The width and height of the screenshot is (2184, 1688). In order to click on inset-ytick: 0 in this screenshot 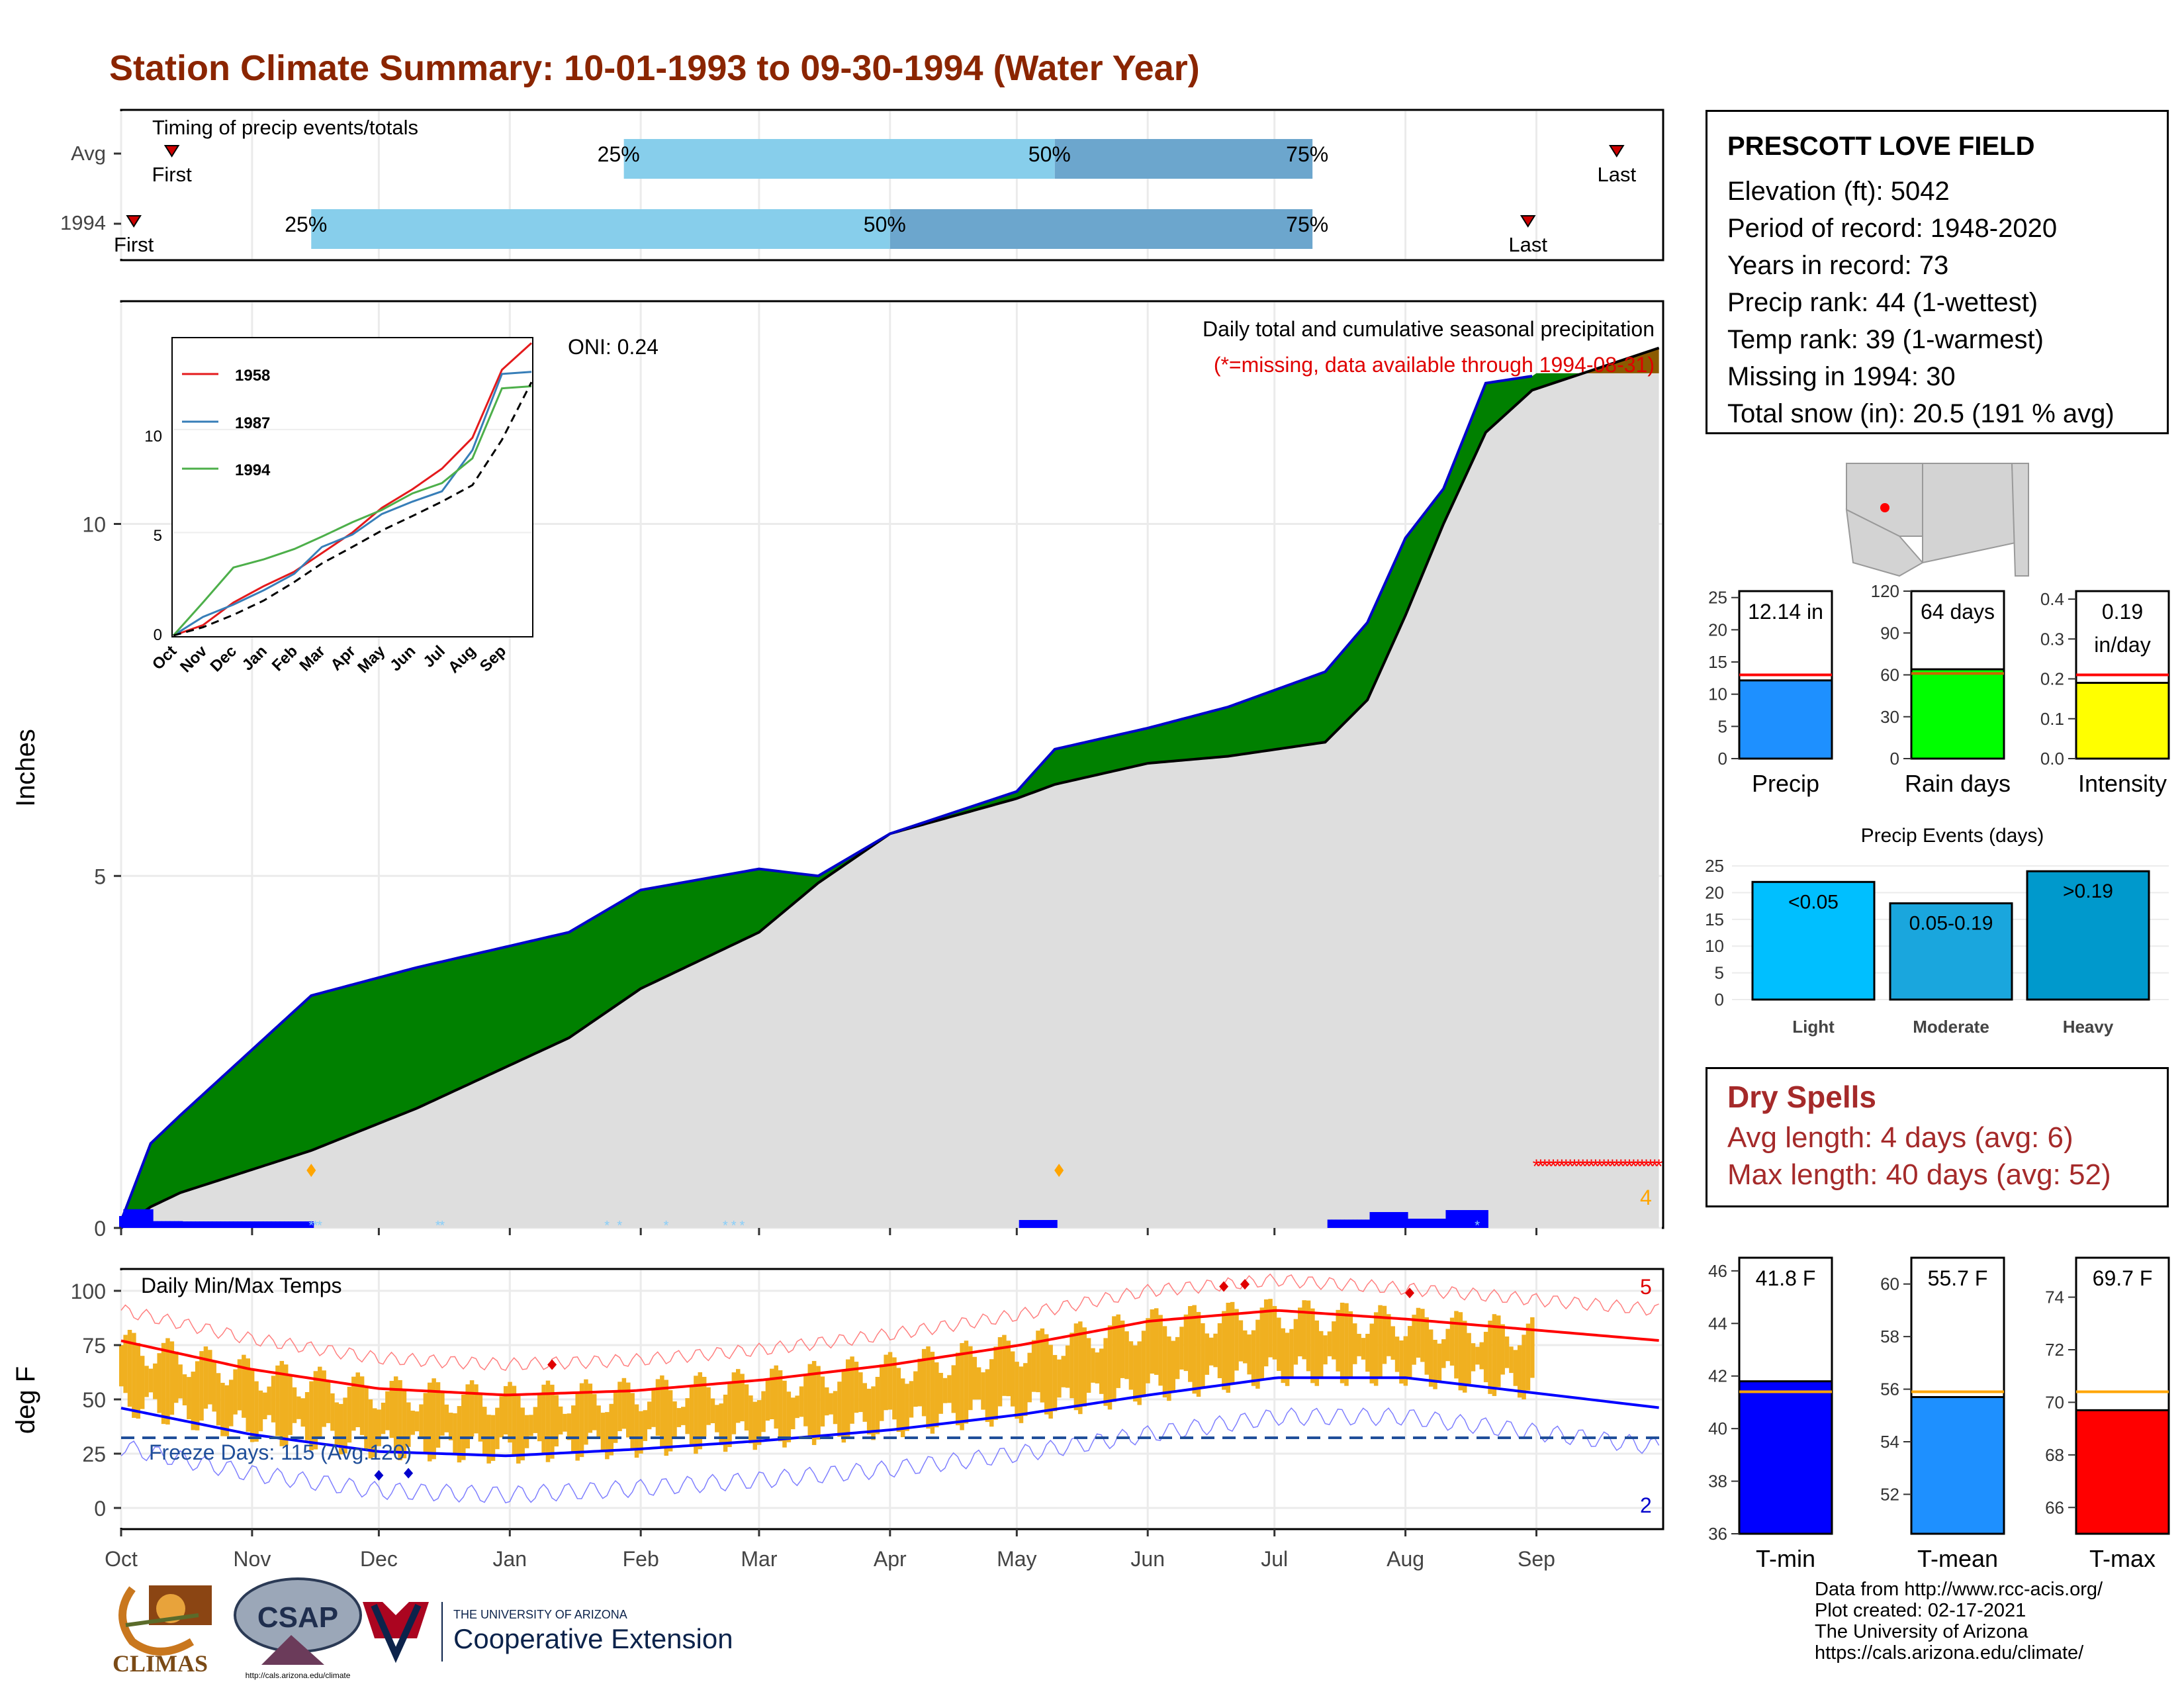, I will do `click(158, 635)`.